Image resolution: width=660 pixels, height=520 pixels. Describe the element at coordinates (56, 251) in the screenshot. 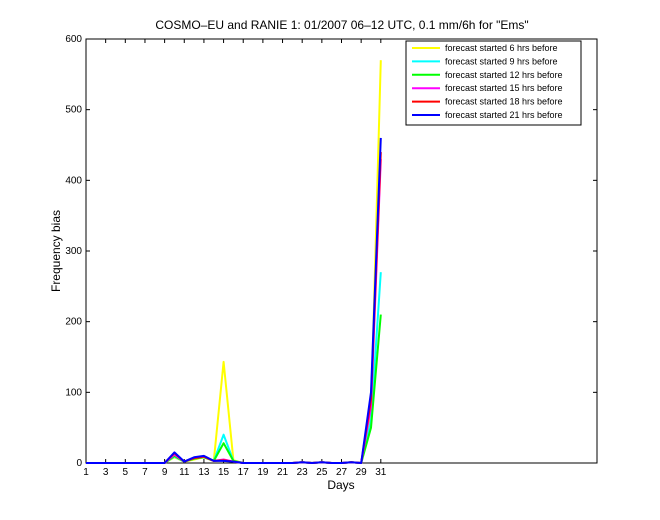

I see `y-axis-label: Frequency bias` at that location.